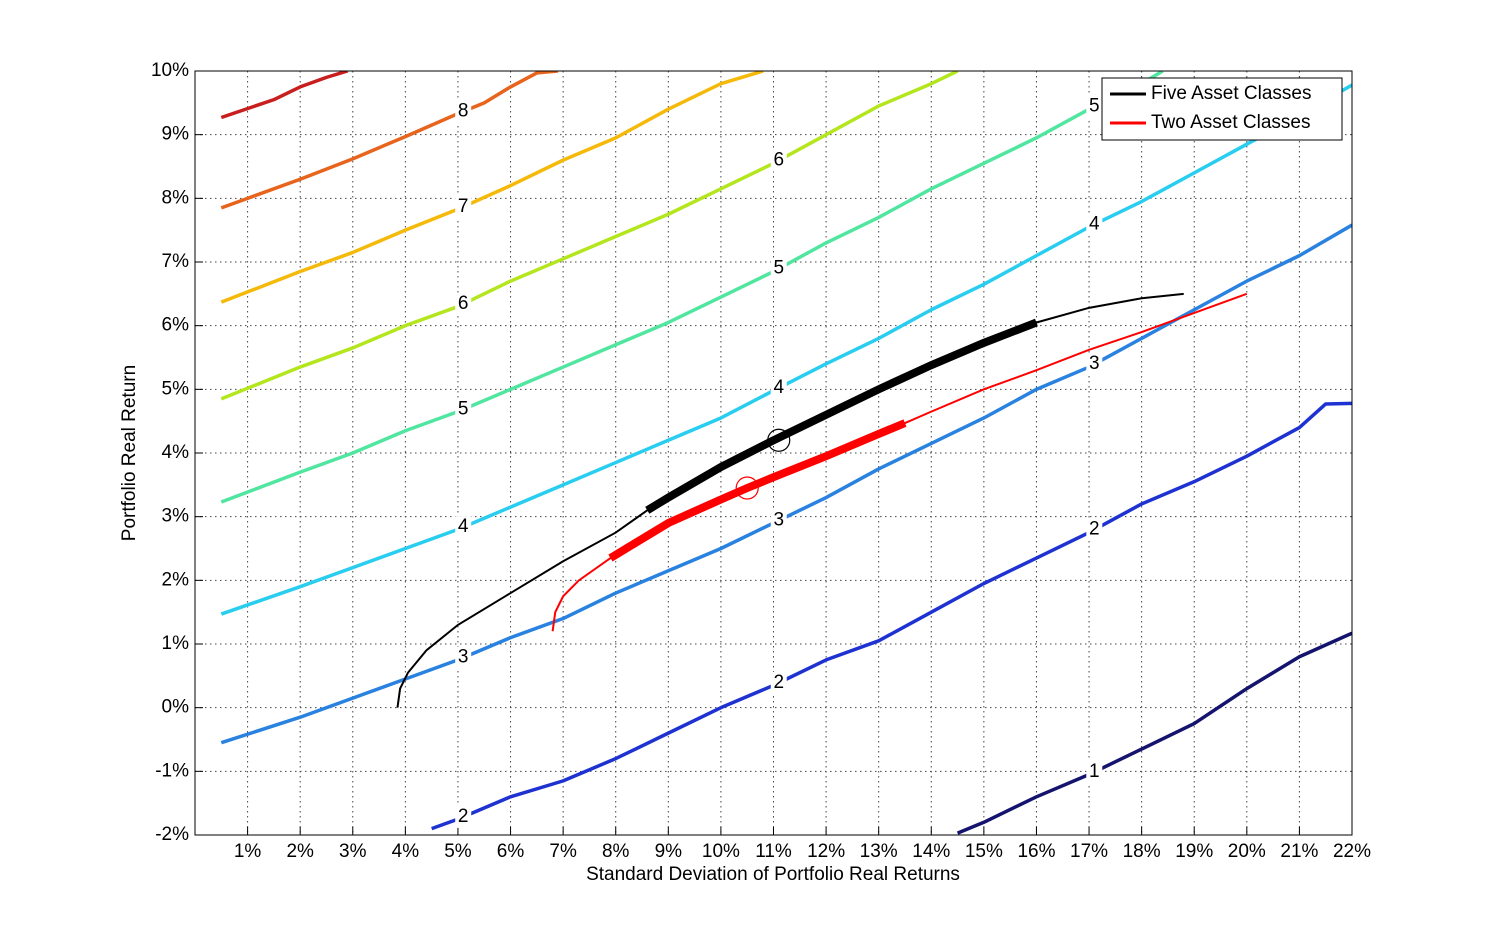  Describe the element at coordinates (176, 261) in the screenshot. I see `y-tick-label: 7%` at that location.